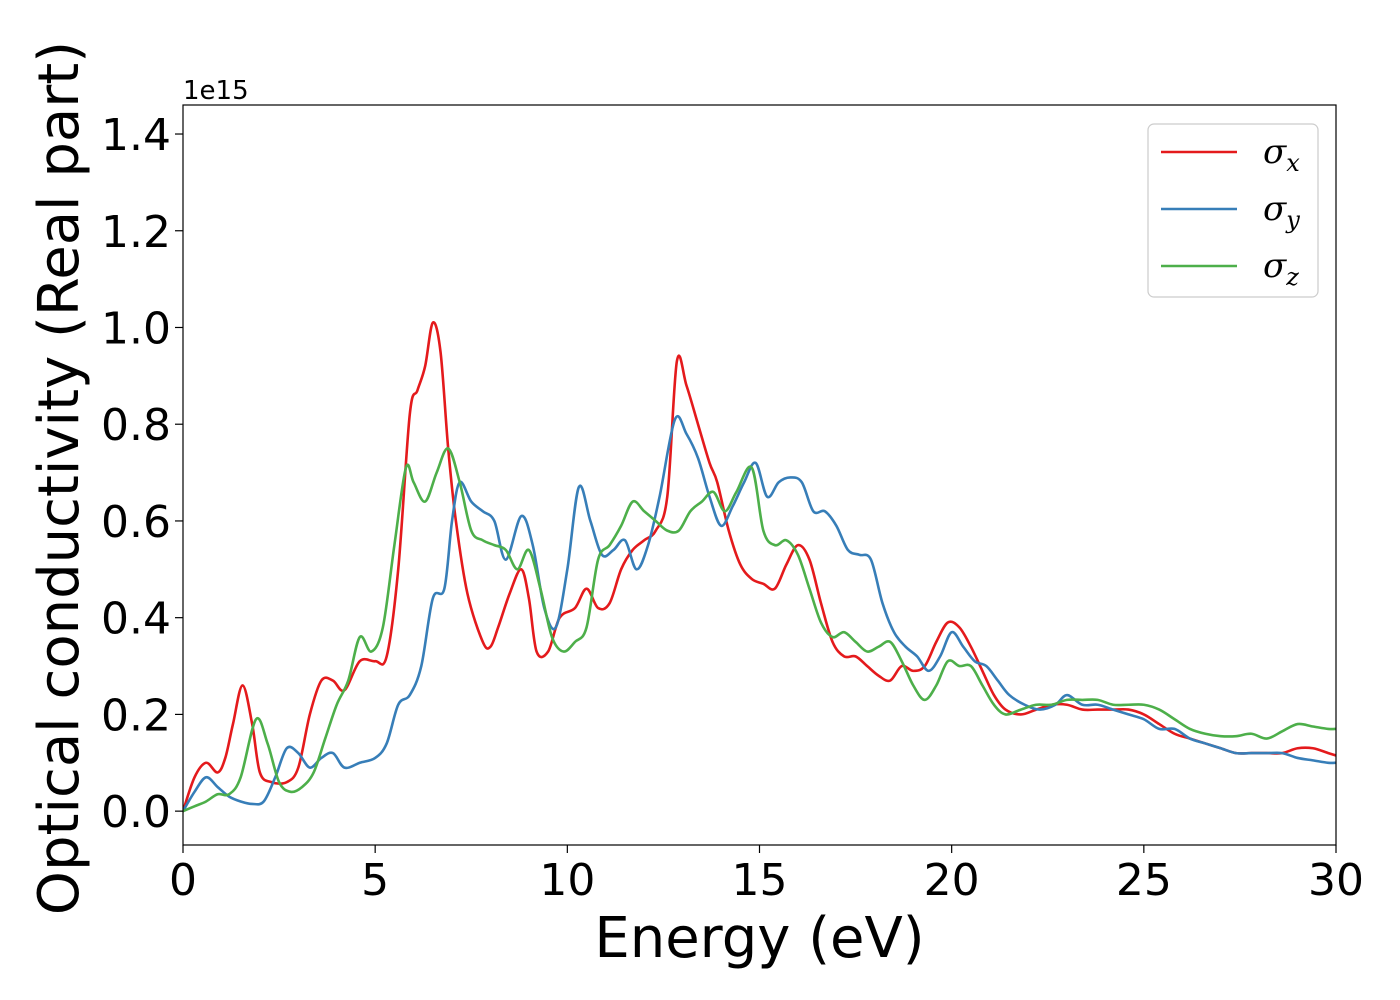 This screenshot has height=1000, width=1400. What do you see at coordinates (952, 880) in the screenshot?
I see `x-tick-label: 20` at bounding box center [952, 880].